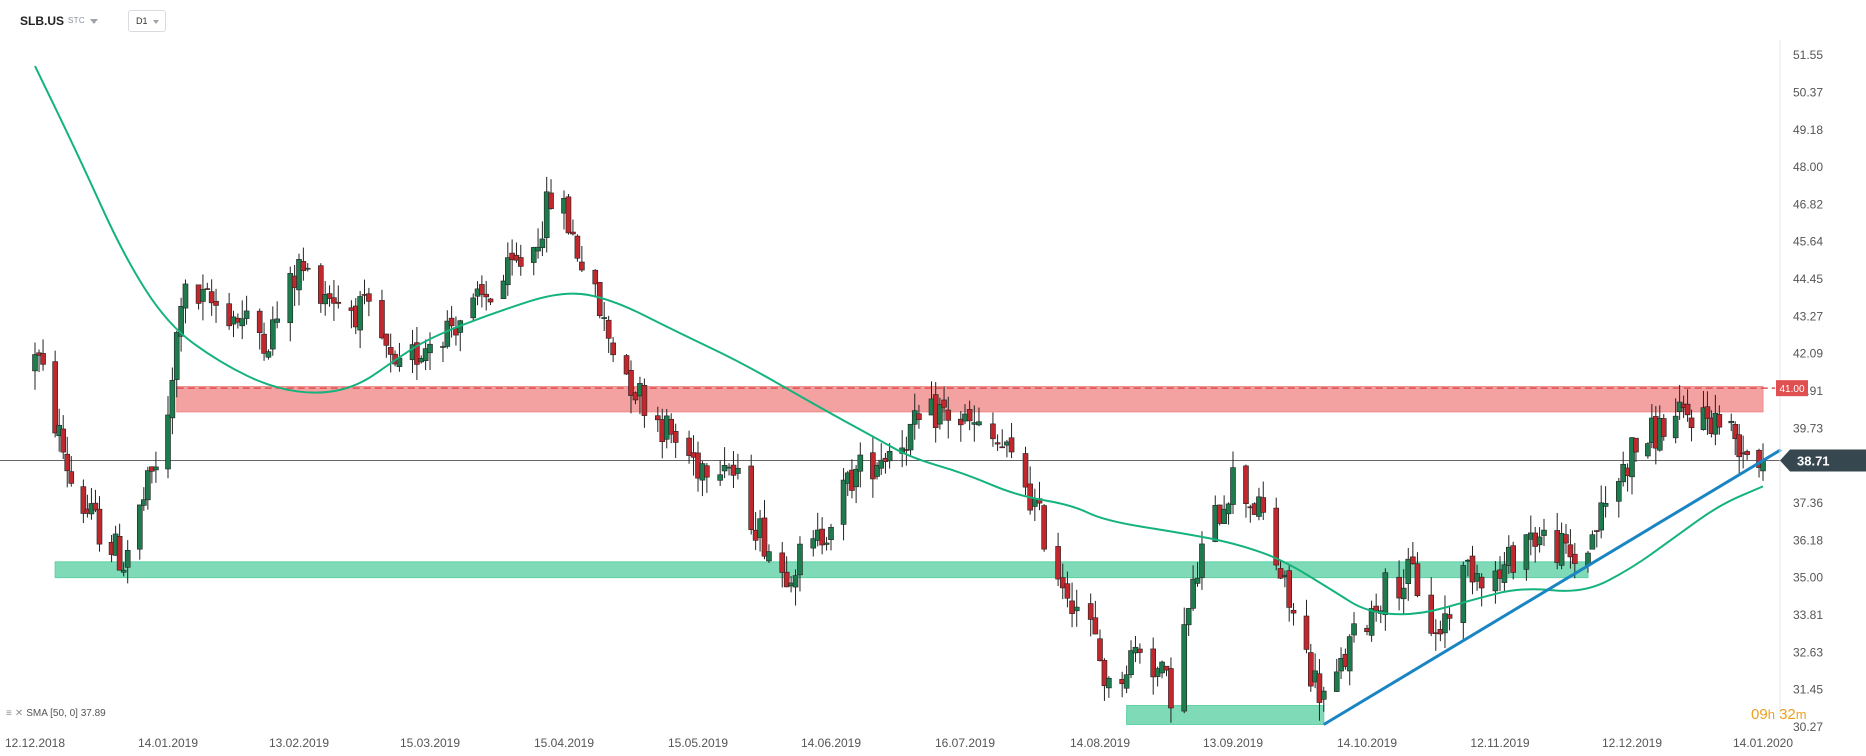 This screenshot has height=756, width=1866. Describe the element at coordinates (1808, 727) in the screenshot. I see `y-tick-label: 30.27` at that location.